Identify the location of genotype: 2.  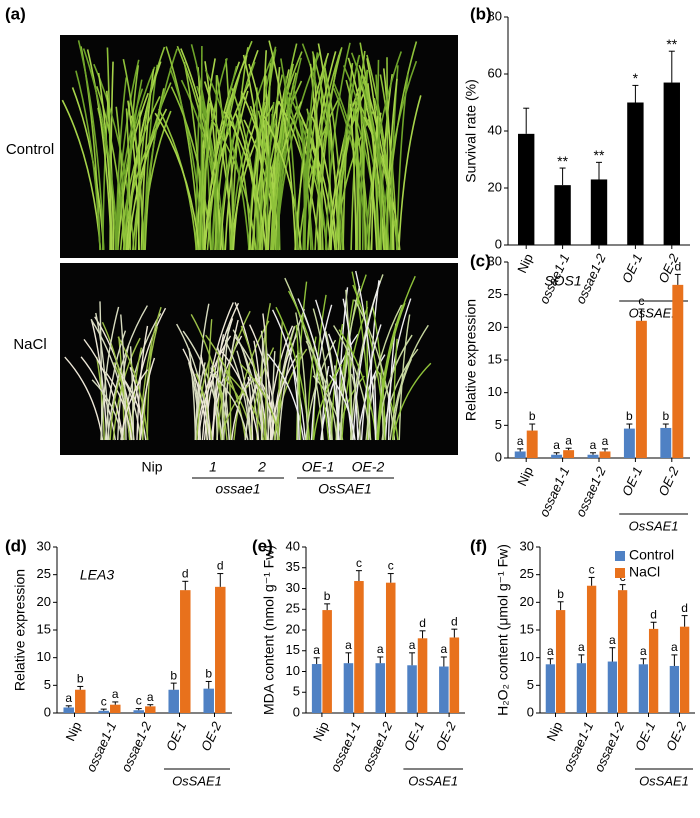
(261, 467).